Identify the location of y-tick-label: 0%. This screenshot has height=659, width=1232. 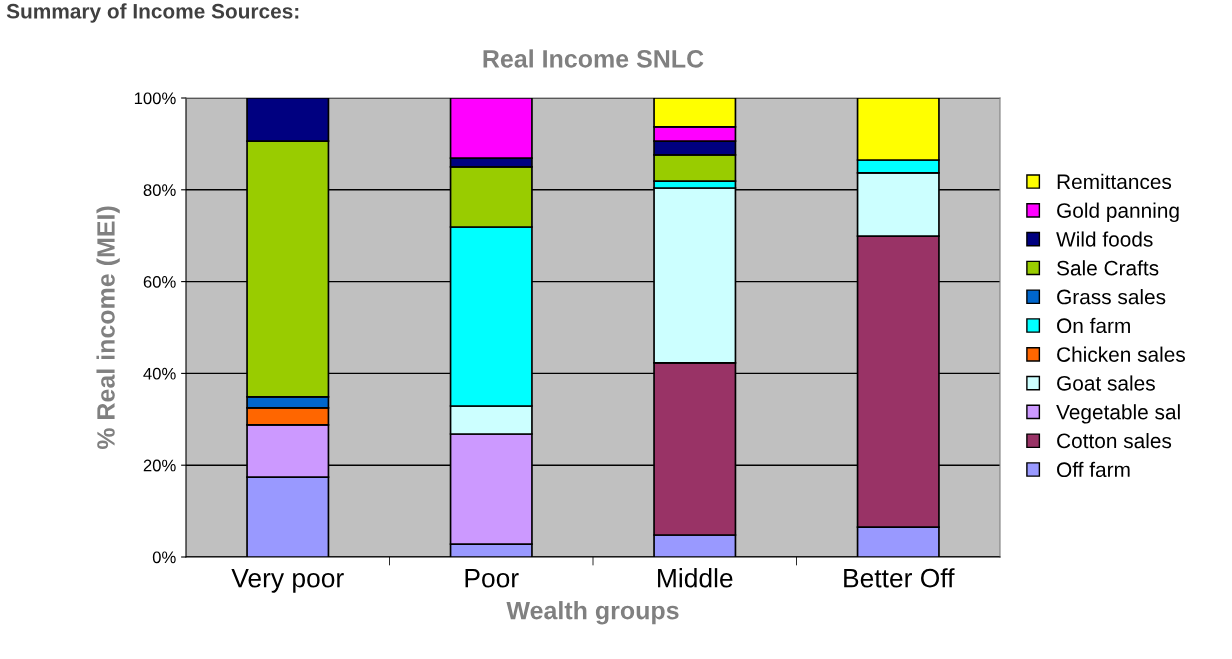
(164, 557).